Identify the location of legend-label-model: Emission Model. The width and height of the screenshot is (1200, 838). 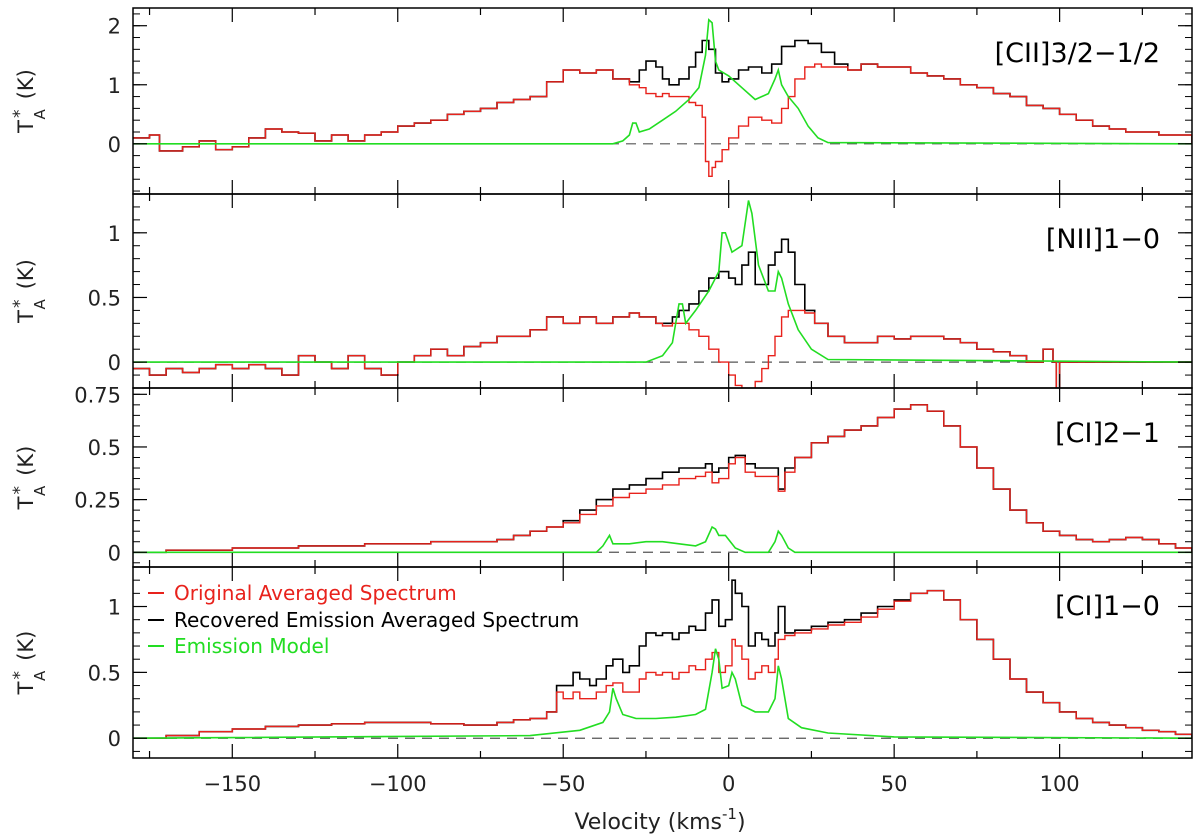
(251, 646).